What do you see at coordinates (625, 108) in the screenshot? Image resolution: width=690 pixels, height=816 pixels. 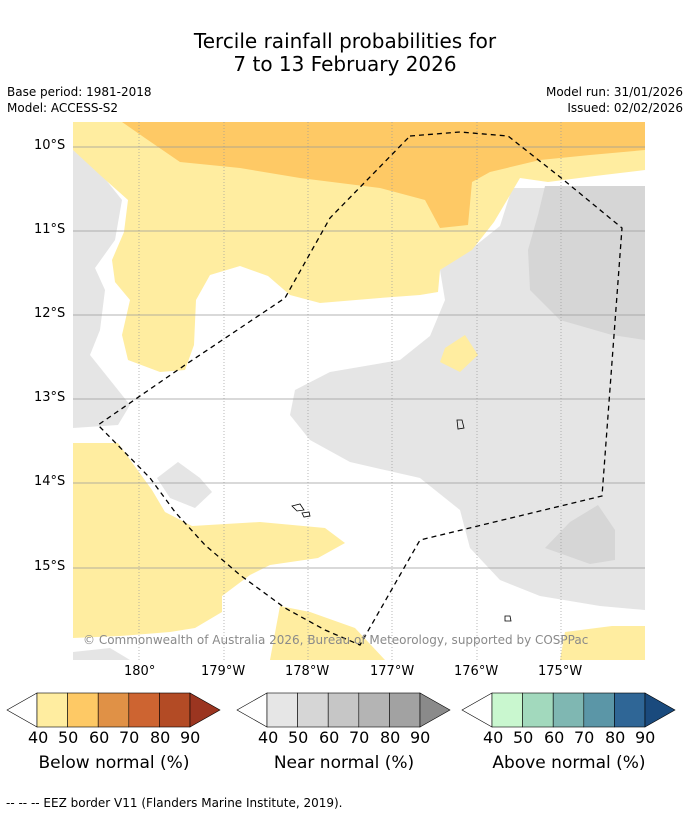 I see `issued-date: Issued: 02/02/2026` at bounding box center [625, 108].